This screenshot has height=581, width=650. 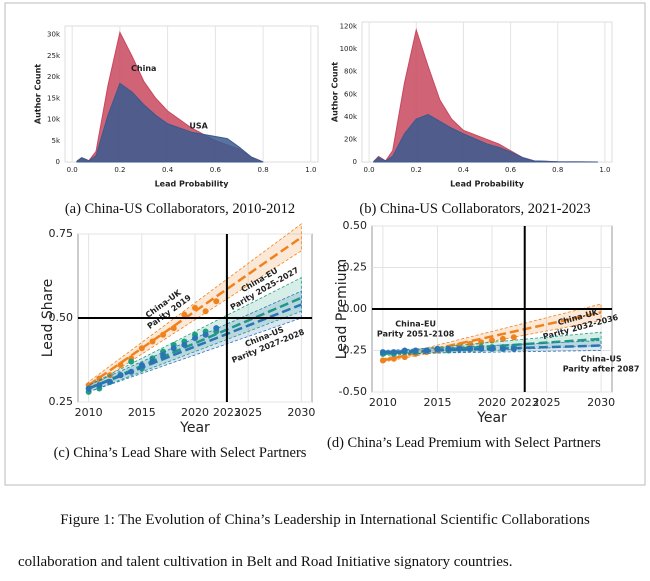 What do you see at coordinates (351, 72) in the screenshot?
I see `y-tick-label: 80k` at bounding box center [351, 72].